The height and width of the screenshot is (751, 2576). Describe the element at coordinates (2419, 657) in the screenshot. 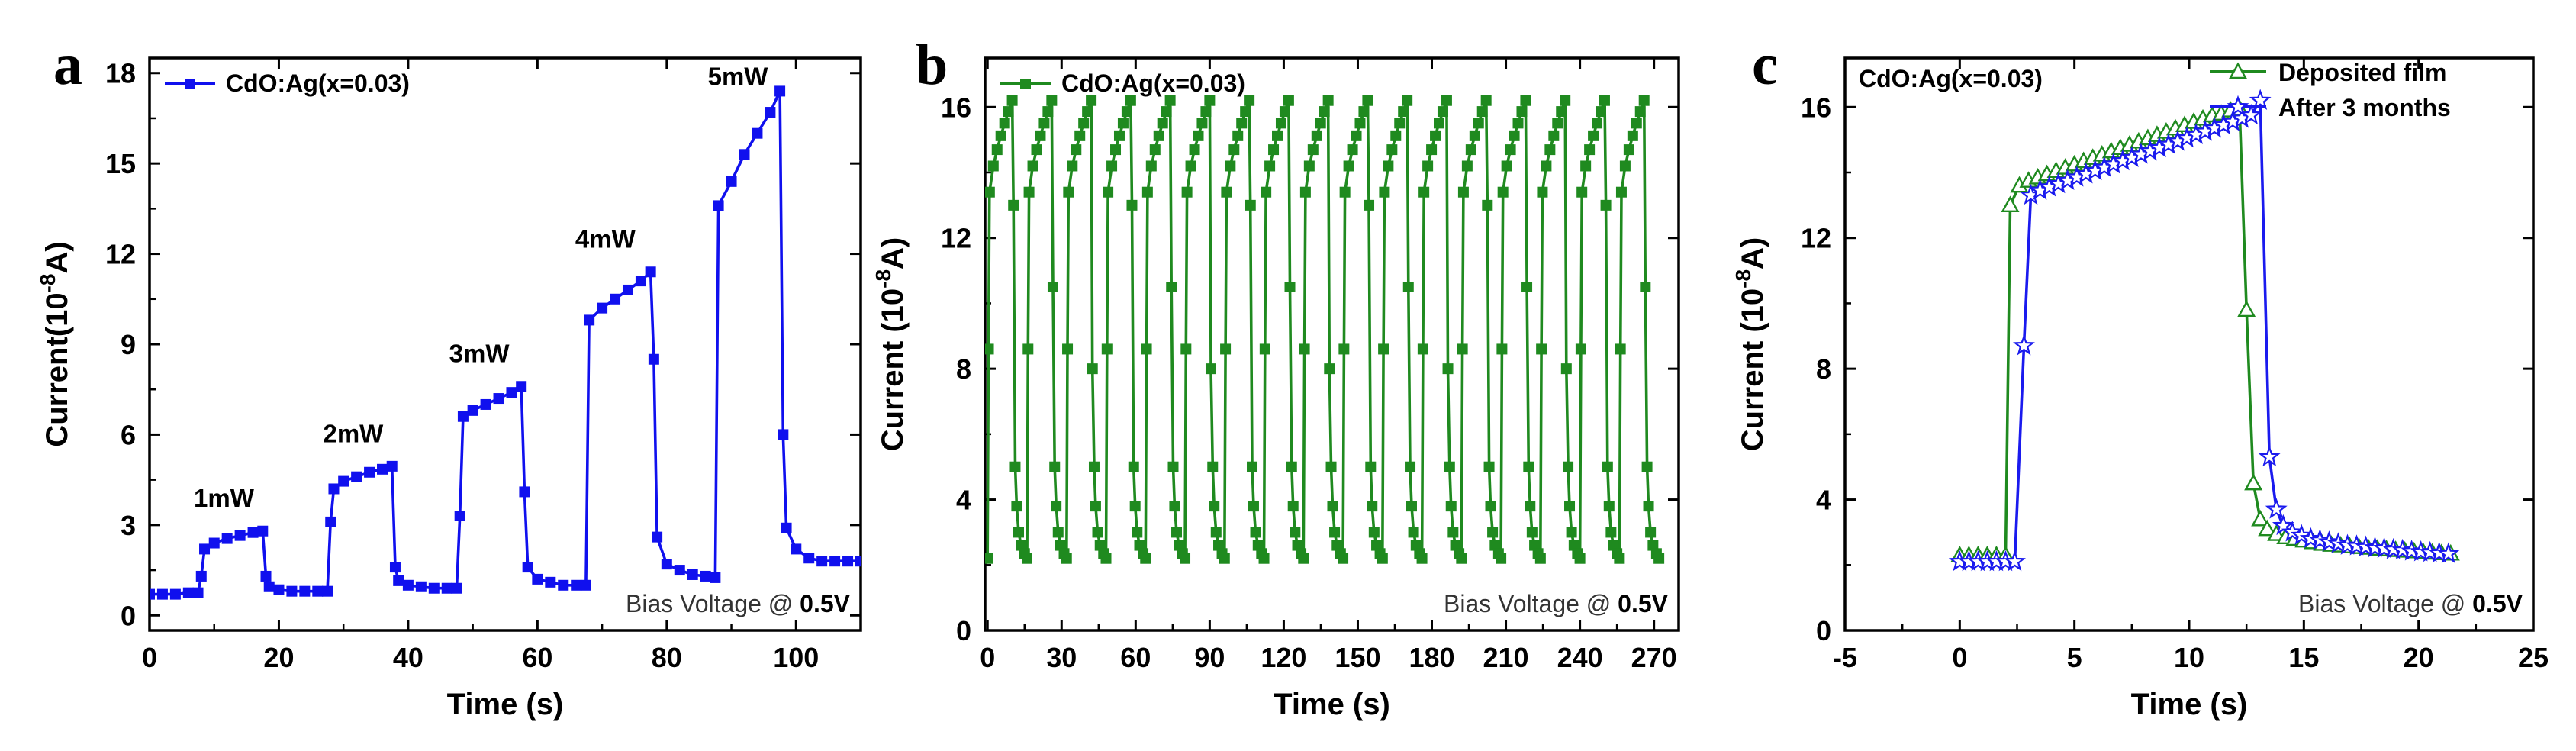

I see `x-tick-label: 20` at that location.